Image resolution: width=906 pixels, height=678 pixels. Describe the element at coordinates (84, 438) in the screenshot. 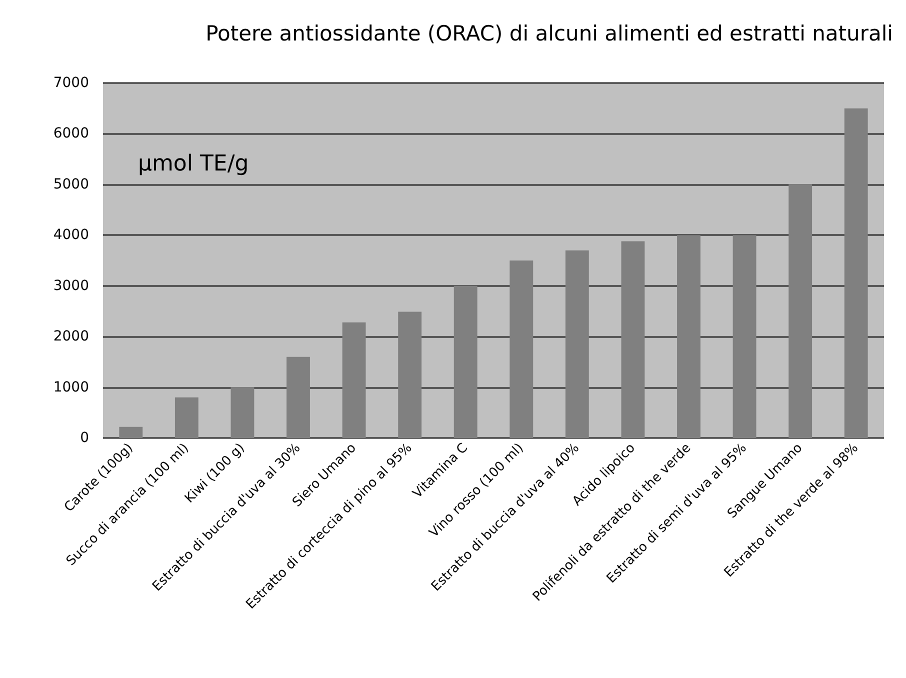

I see `y-tick-label: 0` at that location.